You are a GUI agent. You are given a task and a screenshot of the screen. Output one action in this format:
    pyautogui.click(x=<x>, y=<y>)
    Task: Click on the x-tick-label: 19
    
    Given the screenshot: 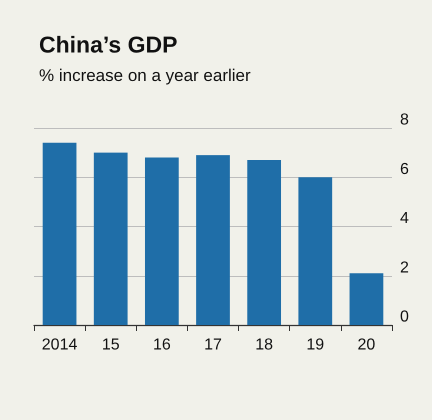 What is the action you would take?
    pyautogui.click(x=315, y=345)
    